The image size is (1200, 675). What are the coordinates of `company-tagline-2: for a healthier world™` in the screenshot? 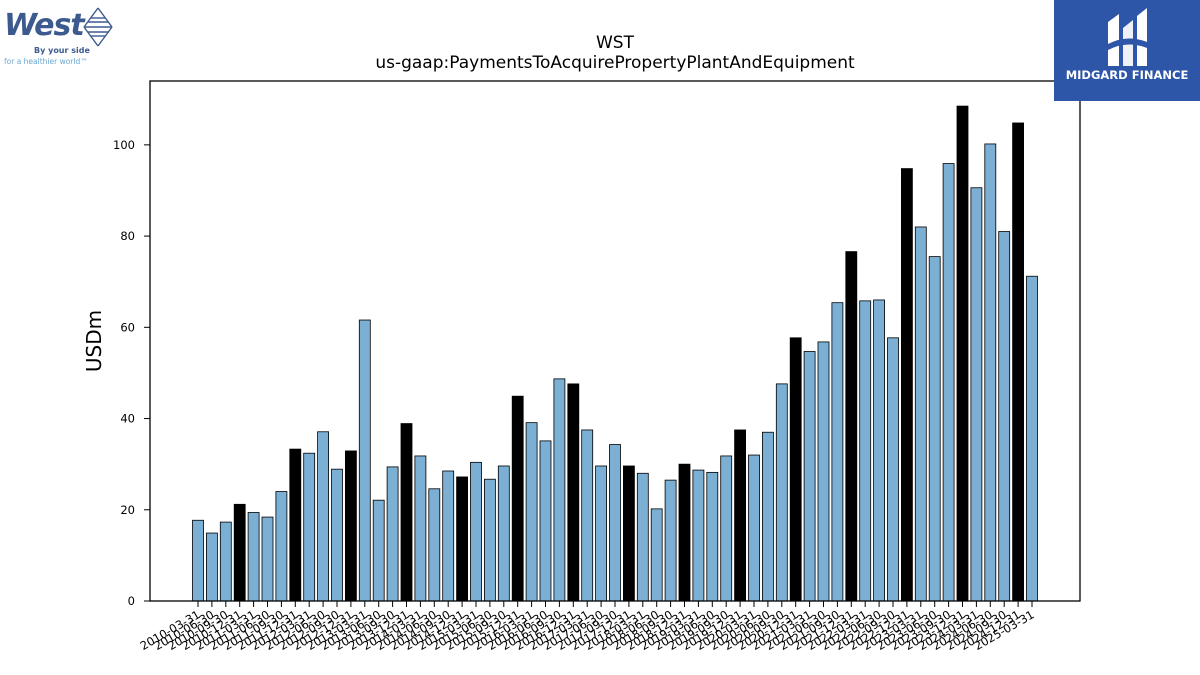 It's located at (46, 61).